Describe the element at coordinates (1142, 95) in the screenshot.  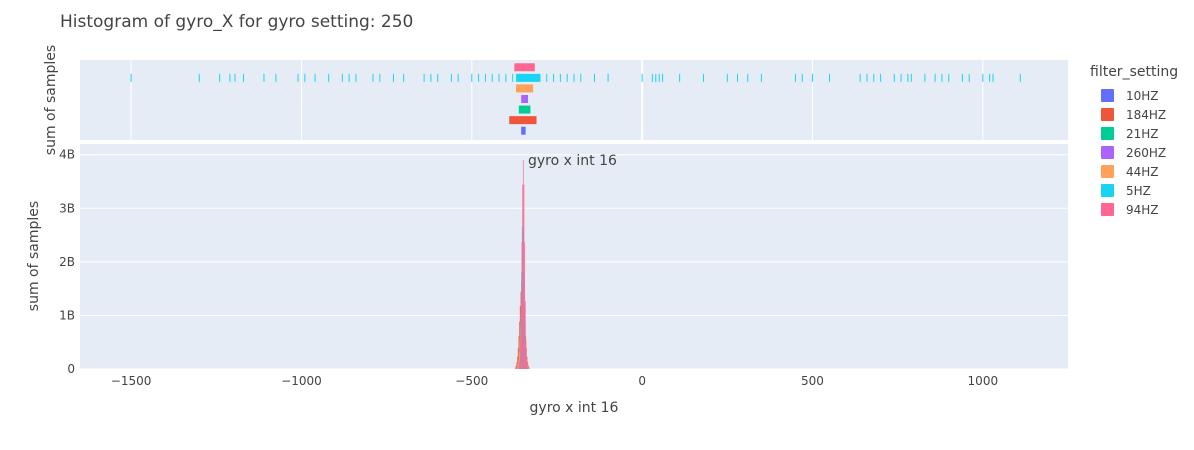
I see `legend-label: 10HZ` at that location.